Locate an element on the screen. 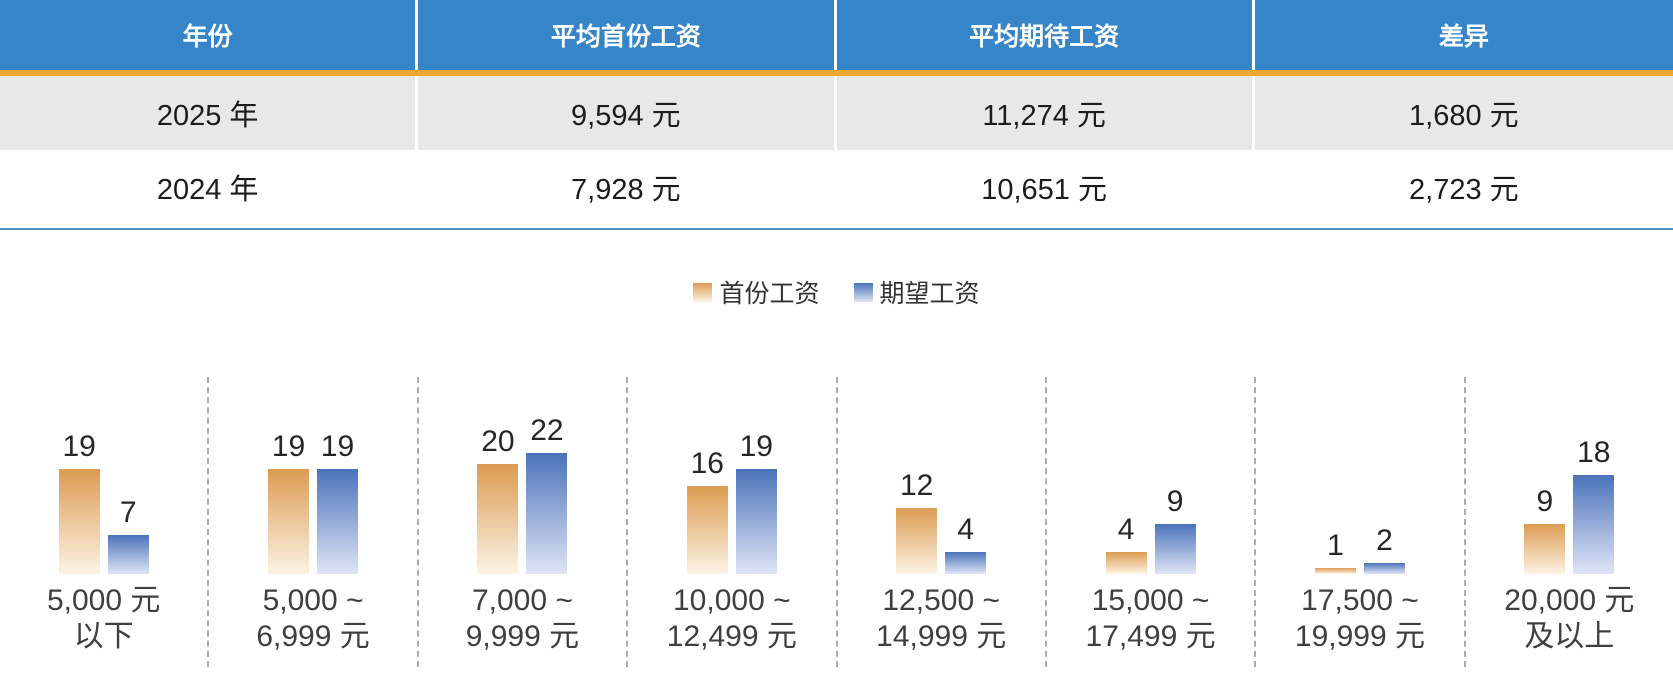  legend-item-first-salary: 首份工资 is located at coordinates (756, 292).